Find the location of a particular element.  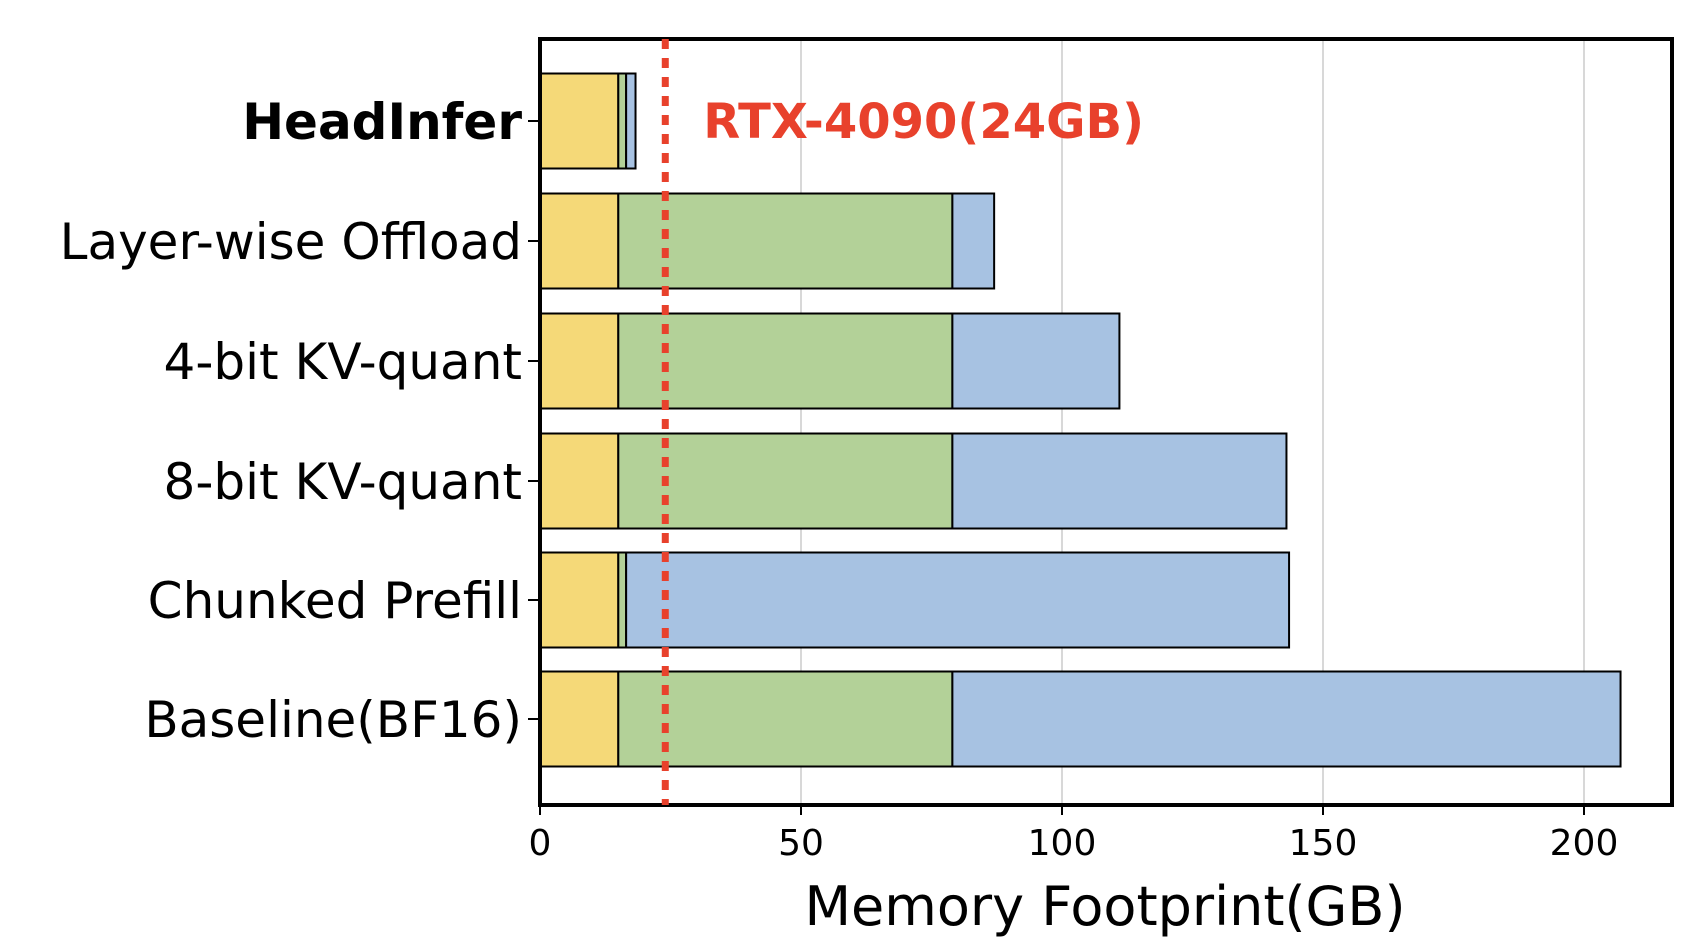

y-tick-label: Baseline(BF16) is located at coordinates (333, 720).